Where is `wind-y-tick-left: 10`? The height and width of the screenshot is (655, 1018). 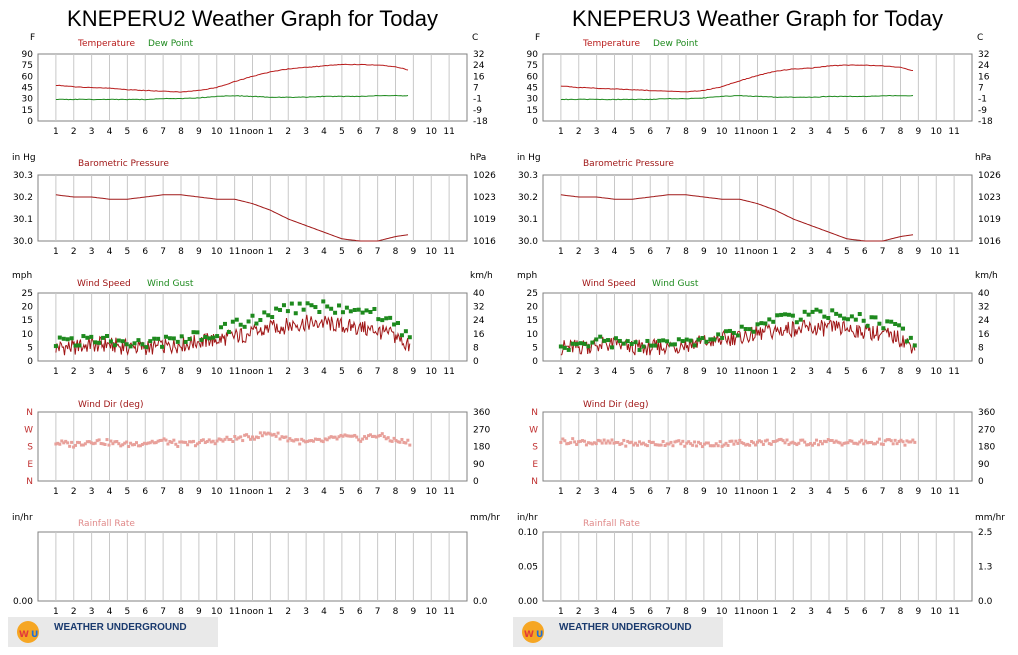 wind-y-tick-left: 10 is located at coordinates (28, 335).